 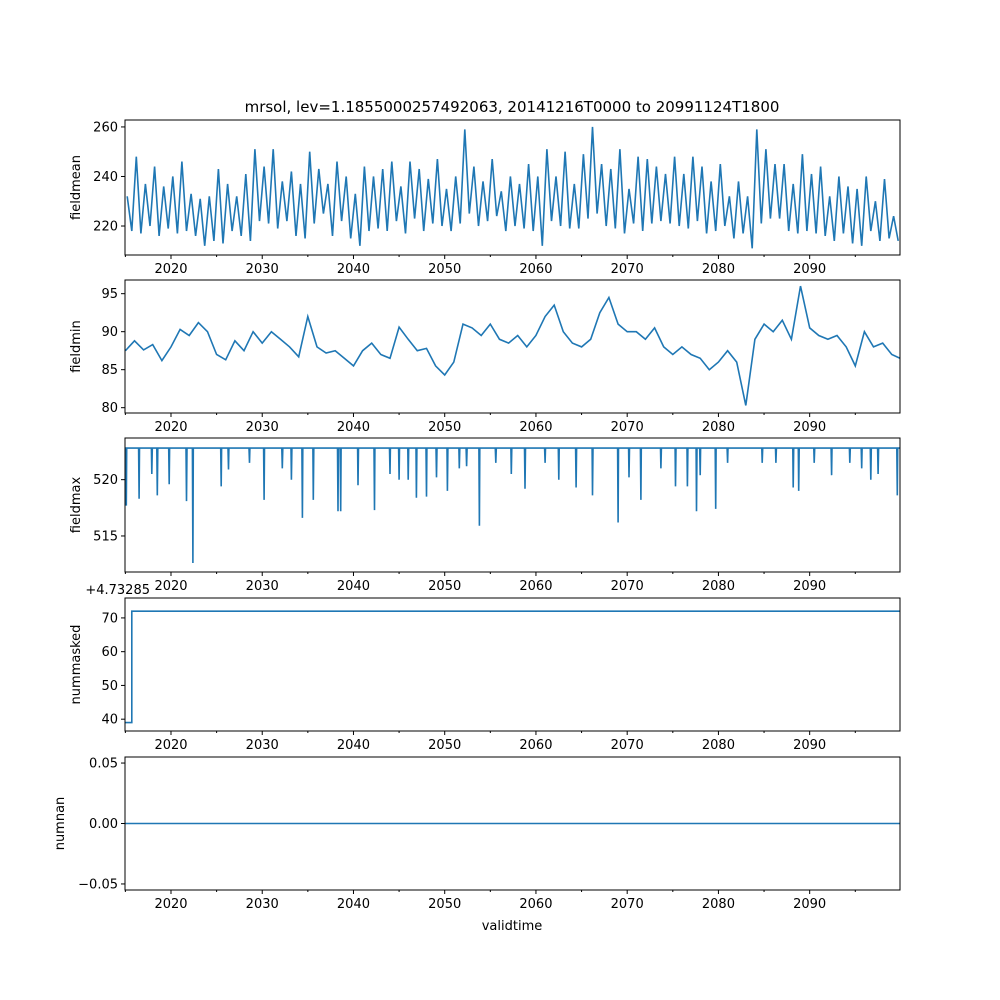 What do you see at coordinates (76, 505) in the screenshot?
I see `y-axis-label: fieldmax` at bounding box center [76, 505].